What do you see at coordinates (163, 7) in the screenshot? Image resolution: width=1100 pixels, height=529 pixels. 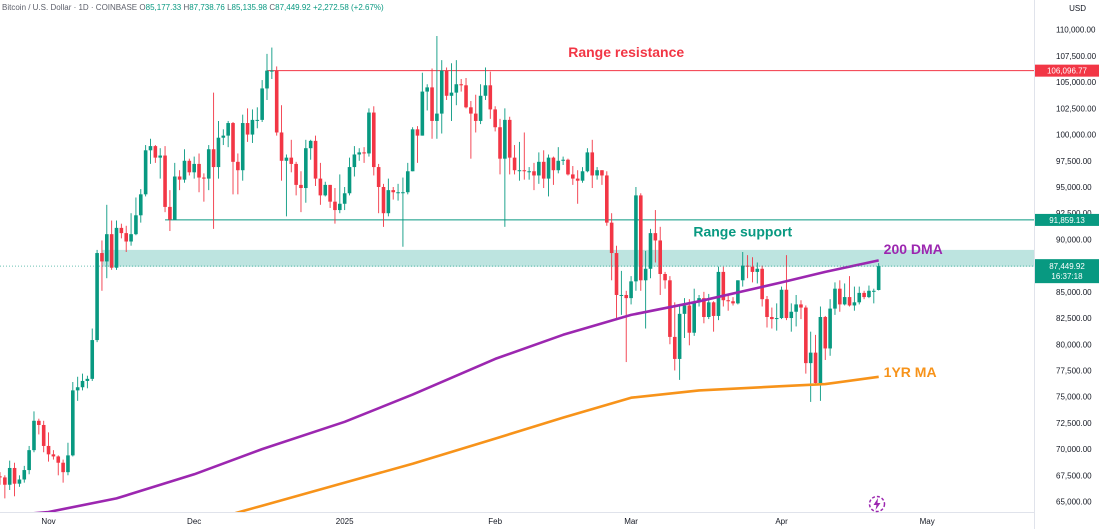 I see `open-value: 85,177.33` at bounding box center [163, 7].